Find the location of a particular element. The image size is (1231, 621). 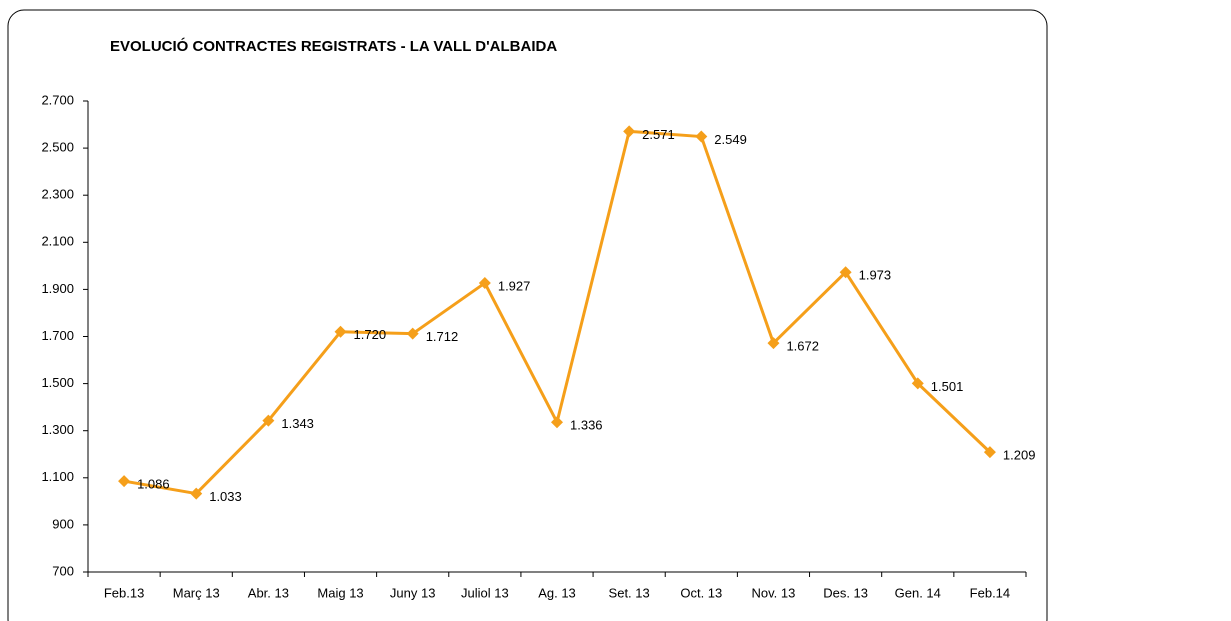

y-tick-label: 1.900 is located at coordinates (57, 288).